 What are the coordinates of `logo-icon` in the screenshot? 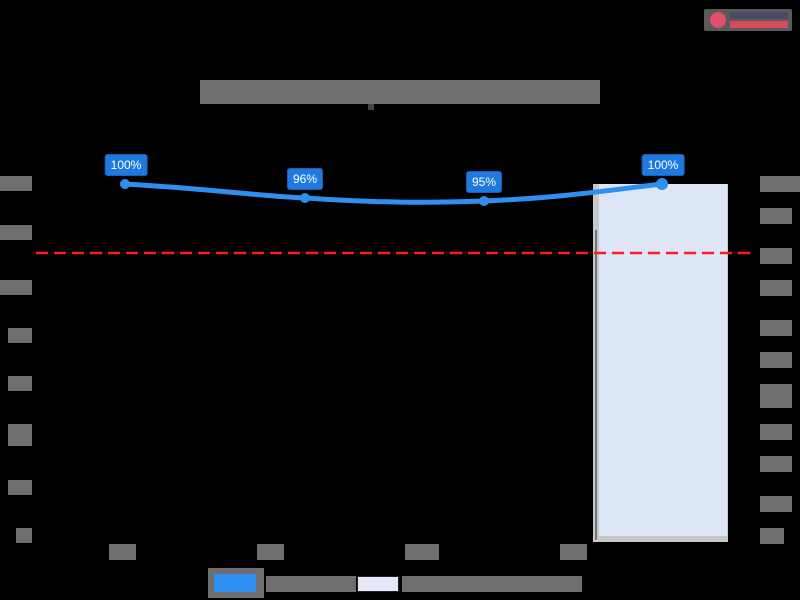 It's located at (718, 20).